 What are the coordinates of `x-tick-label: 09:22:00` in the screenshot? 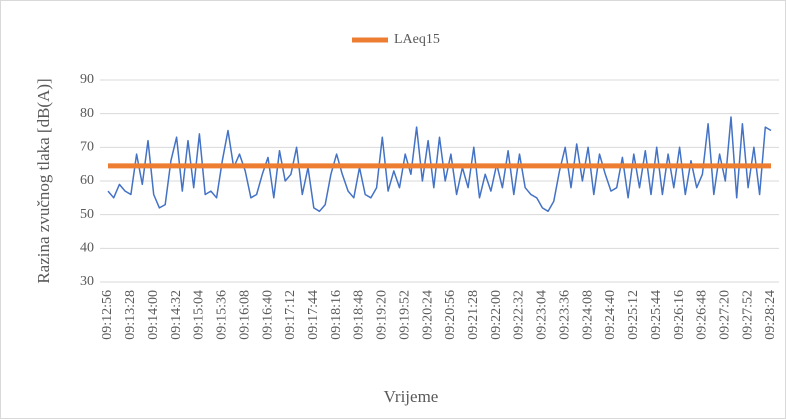 It's located at (496, 315).